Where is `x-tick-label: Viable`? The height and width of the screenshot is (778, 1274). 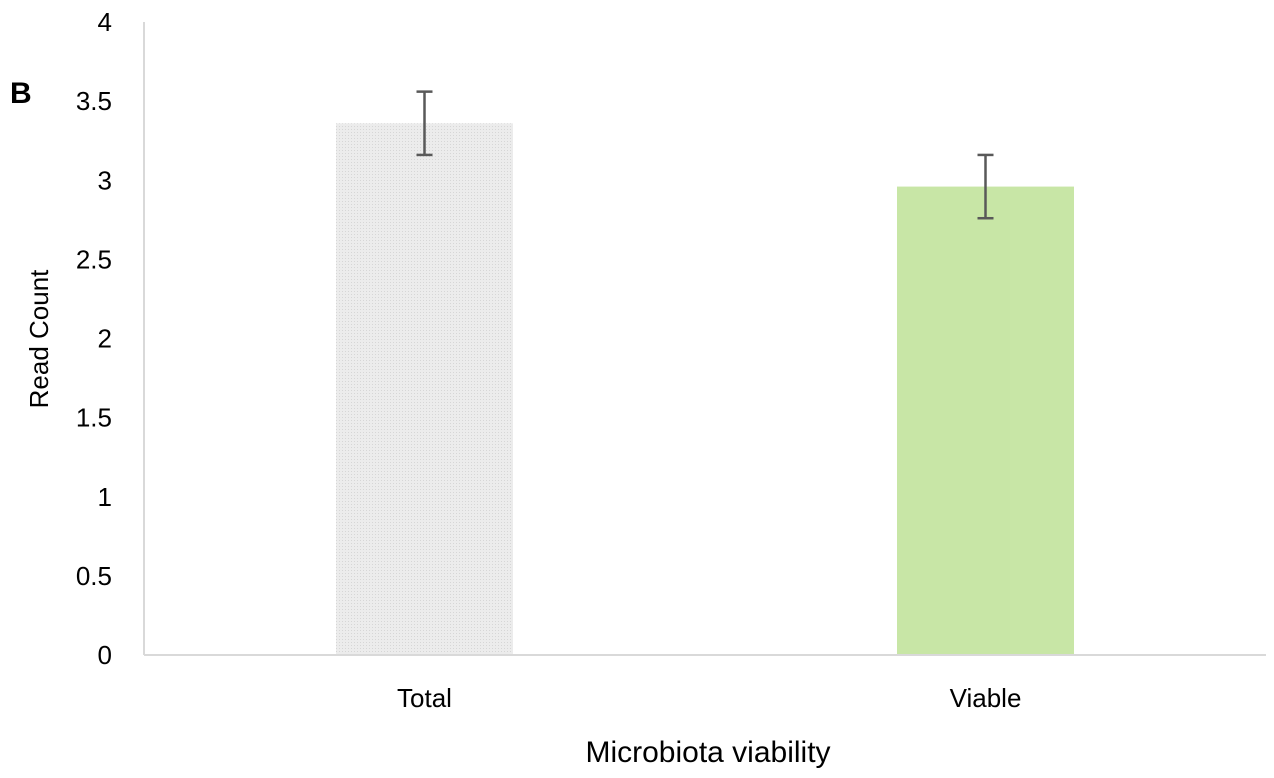 x-tick-label: Viable is located at coordinates (986, 698).